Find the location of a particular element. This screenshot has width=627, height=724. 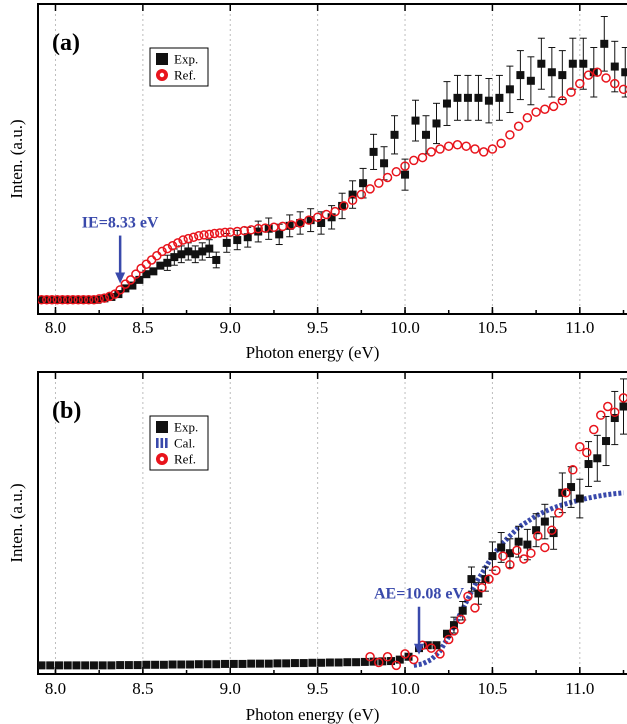

x-tick-label: 10.5 is located at coordinates (493, 688).